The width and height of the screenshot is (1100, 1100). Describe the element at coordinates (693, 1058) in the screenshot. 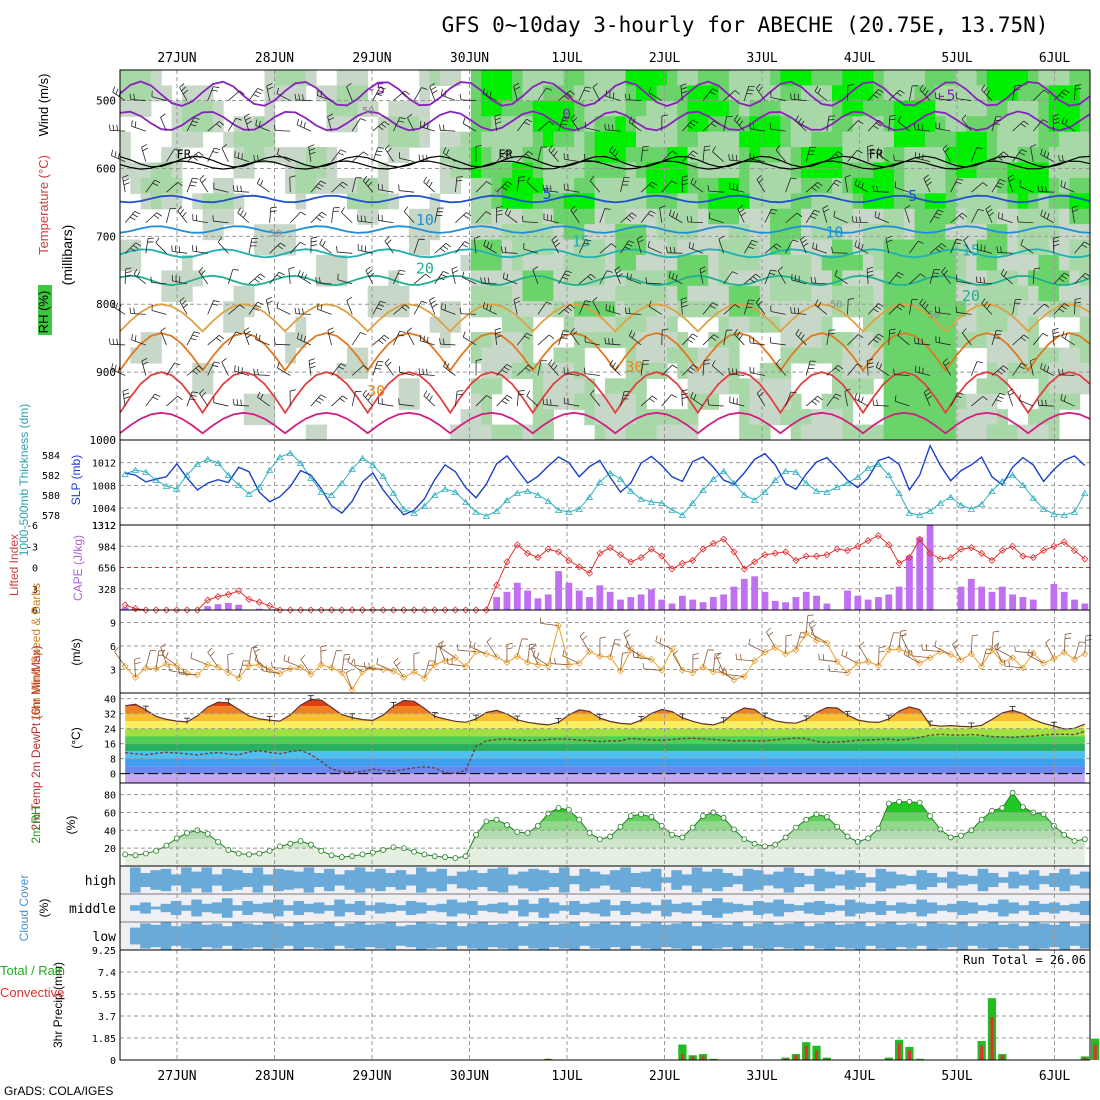

I see `precip-convective-bar` at that location.